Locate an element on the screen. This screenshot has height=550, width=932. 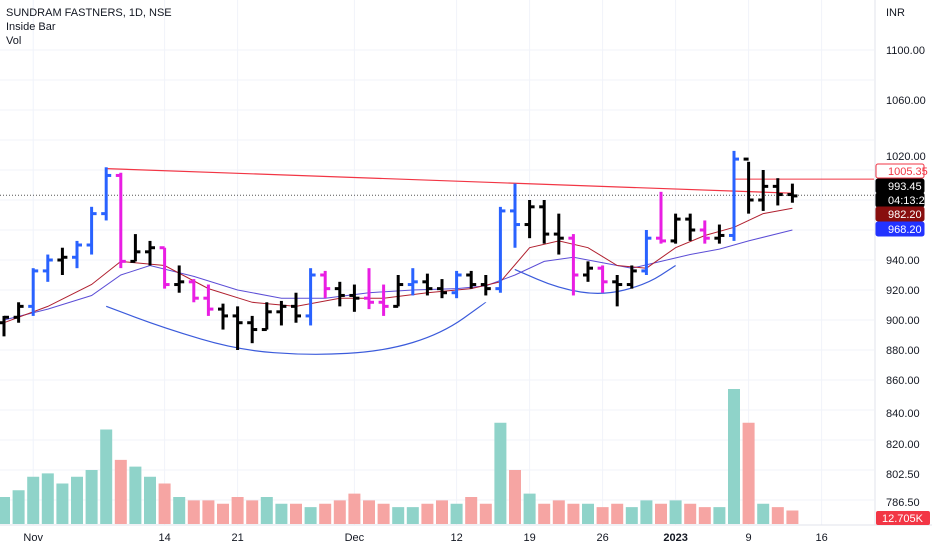
price-tick-label: 920.00 is located at coordinates (903, 291).